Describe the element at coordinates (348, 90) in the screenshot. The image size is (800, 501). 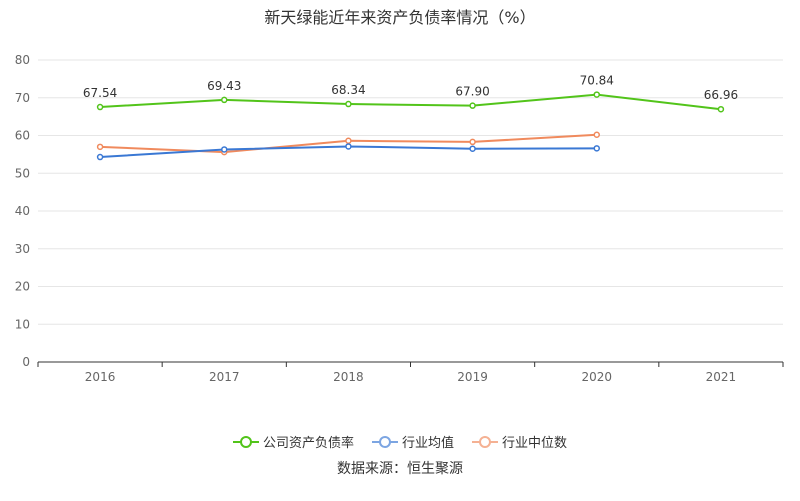
I see `data-label: 68.34` at that location.